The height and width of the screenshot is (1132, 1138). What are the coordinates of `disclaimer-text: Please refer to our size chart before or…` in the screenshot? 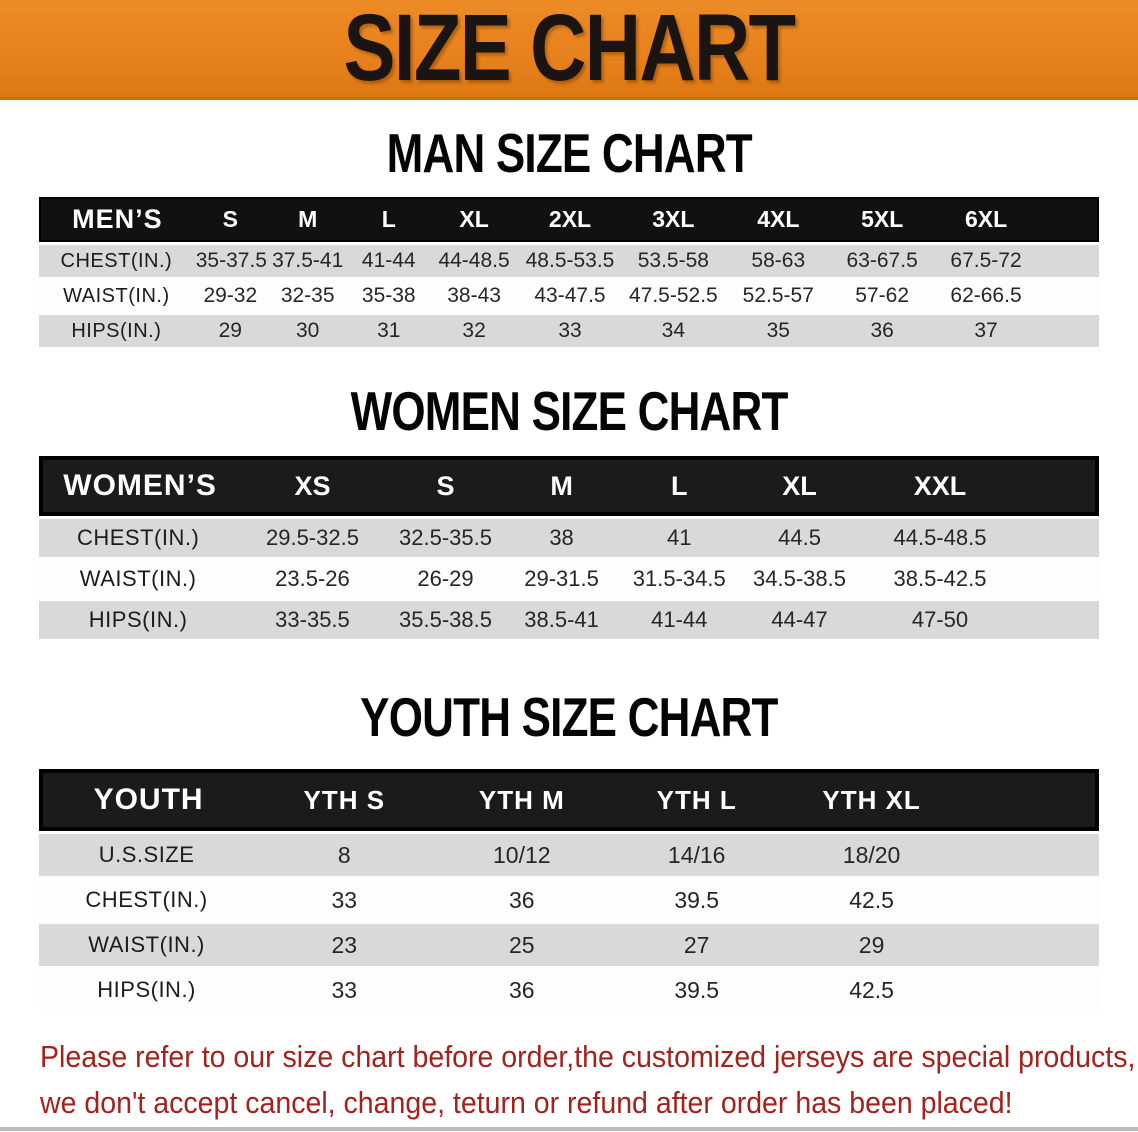 It's located at (589, 1080).